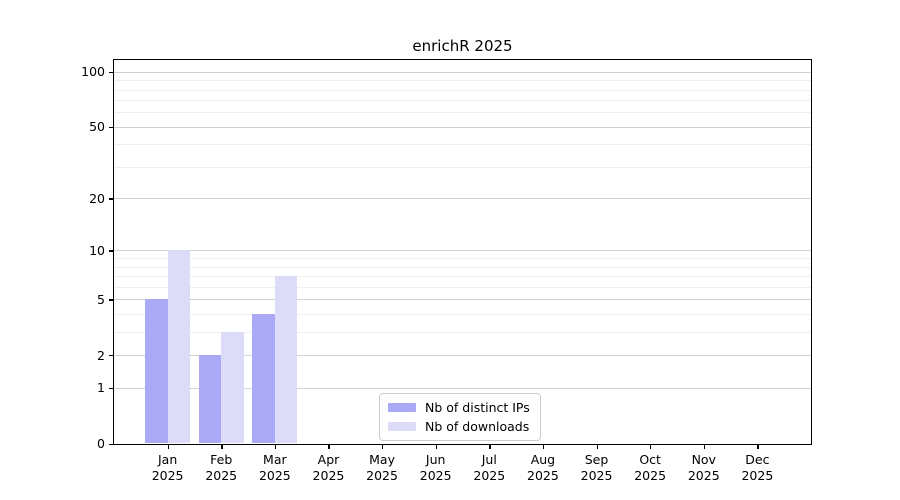  What do you see at coordinates (596, 459) in the screenshot?
I see `x-tick-label-month: Sep` at bounding box center [596, 459].